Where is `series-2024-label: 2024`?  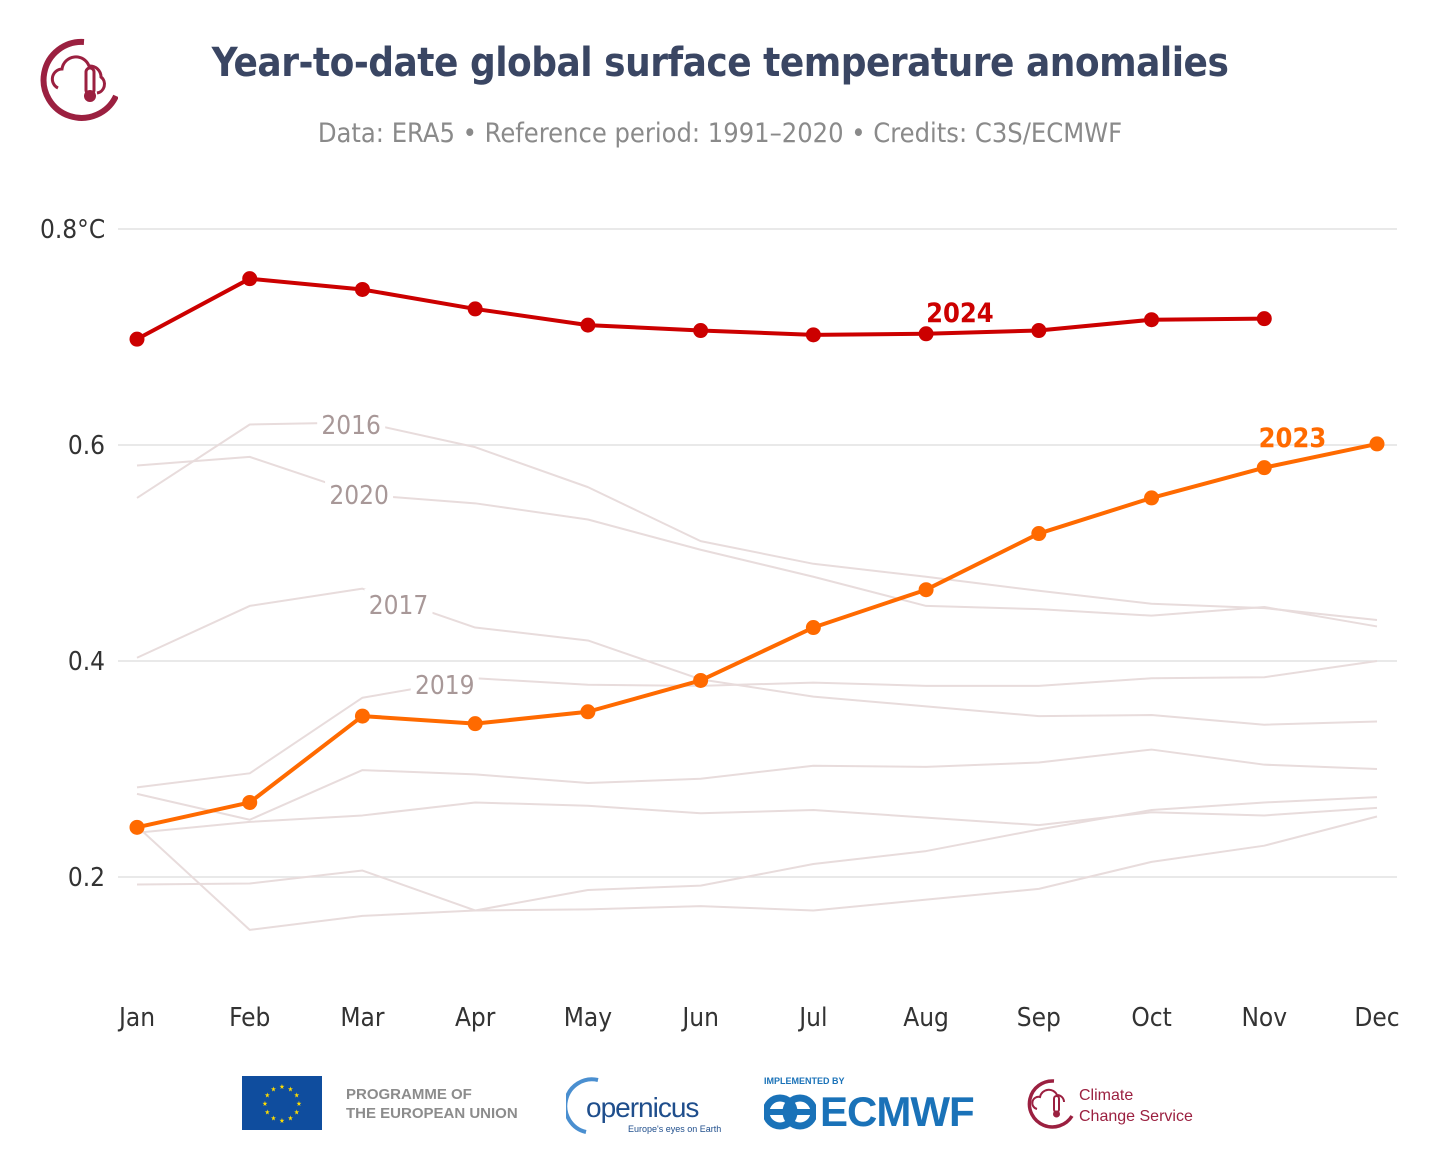
series-2024-label: 2024 is located at coordinates (960, 313).